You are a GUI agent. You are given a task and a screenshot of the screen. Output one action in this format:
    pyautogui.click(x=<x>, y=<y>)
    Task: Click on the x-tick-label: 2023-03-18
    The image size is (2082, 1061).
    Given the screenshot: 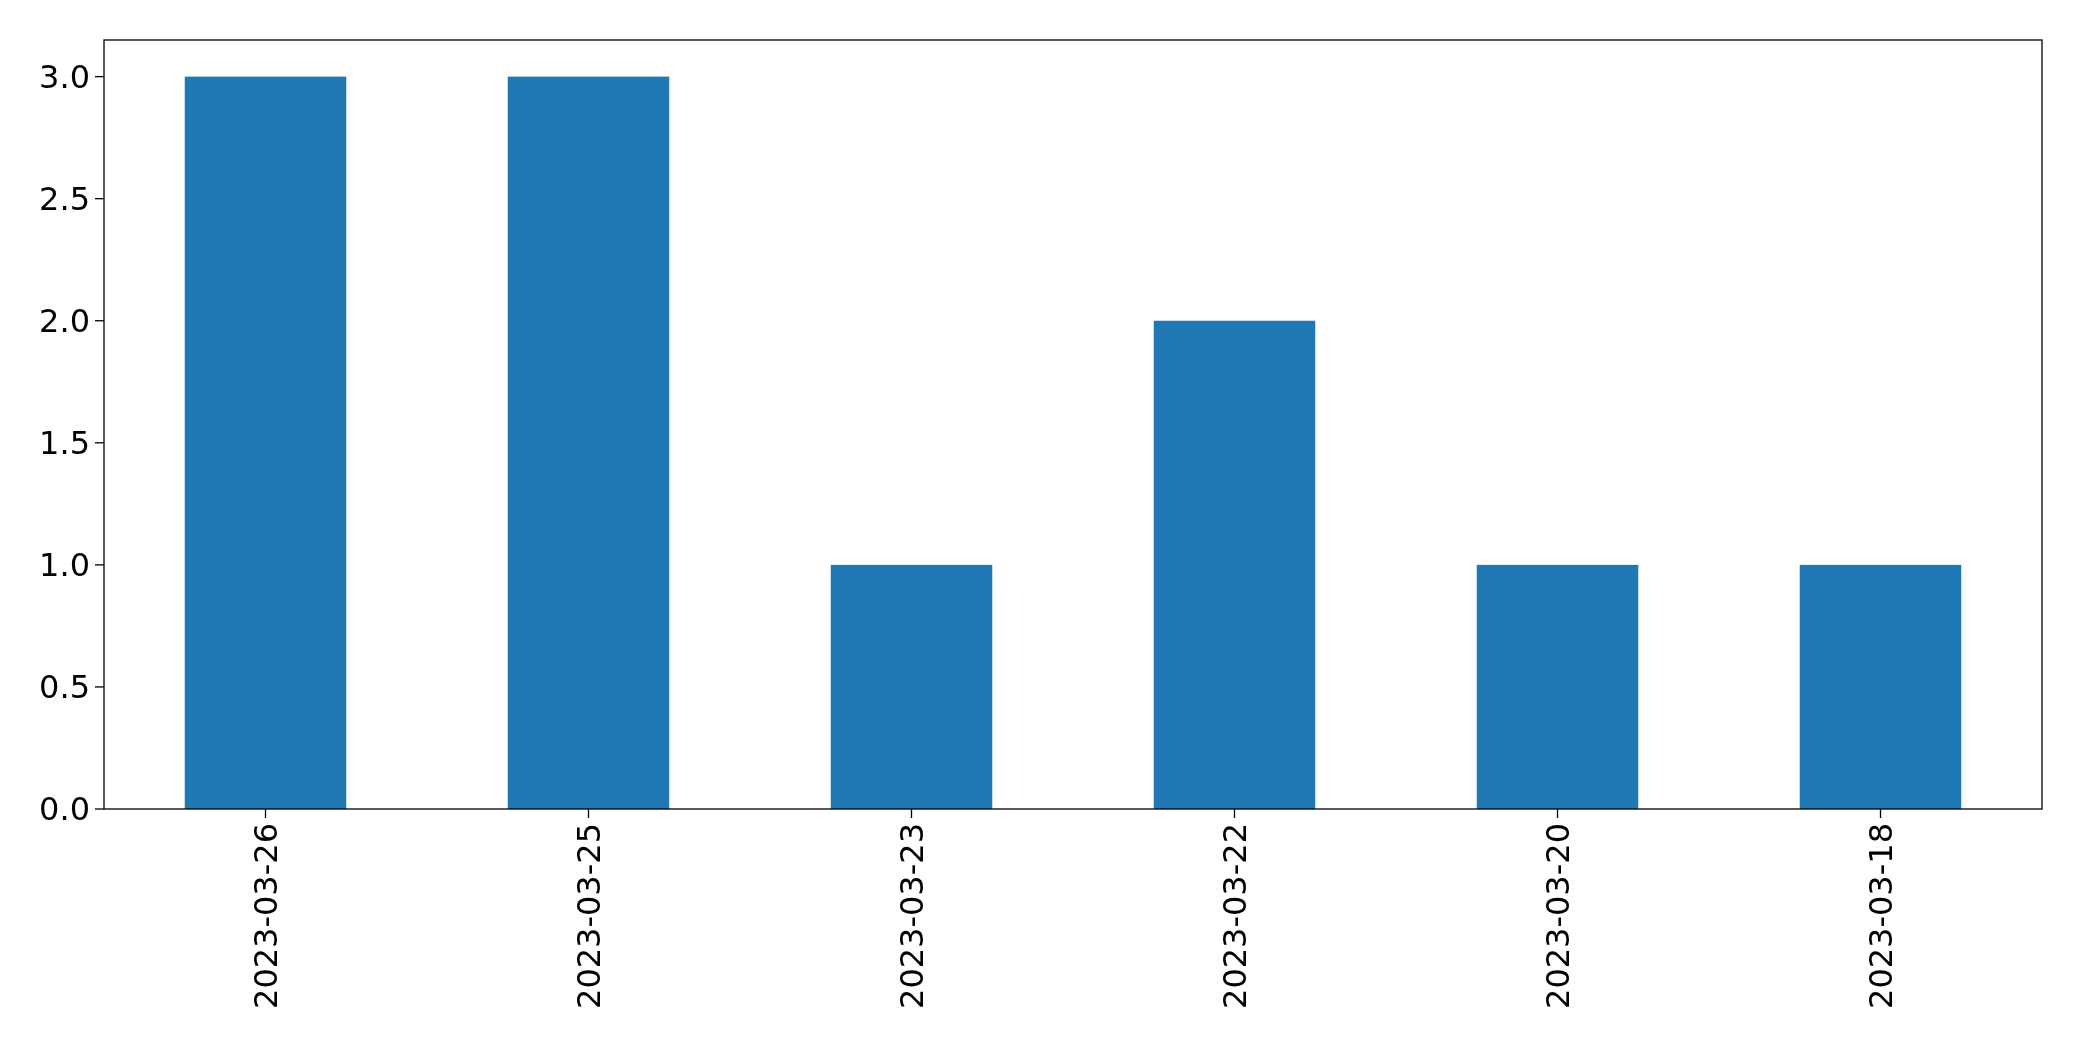 What is the action you would take?
    pyautogui.click(x=1880, y=916)
    